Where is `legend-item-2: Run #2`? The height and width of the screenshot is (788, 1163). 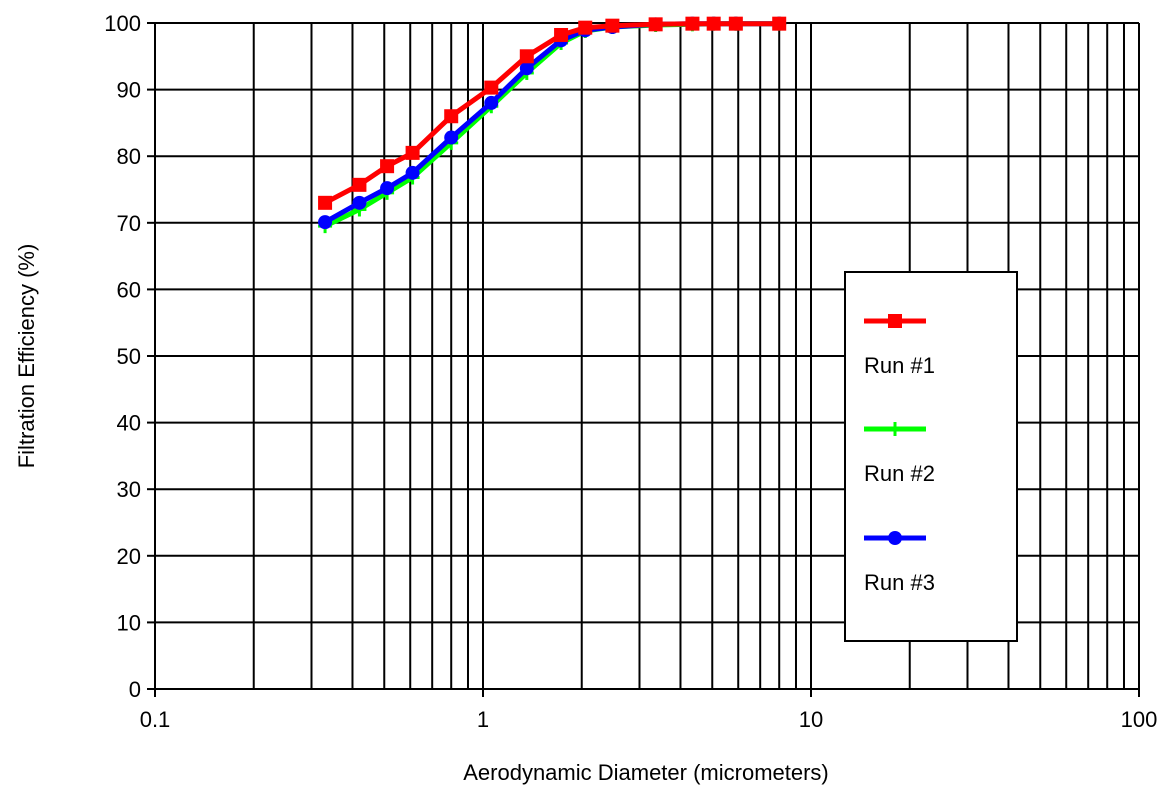
legend-item-2: Run #2 is located at coordinates (899, 454).